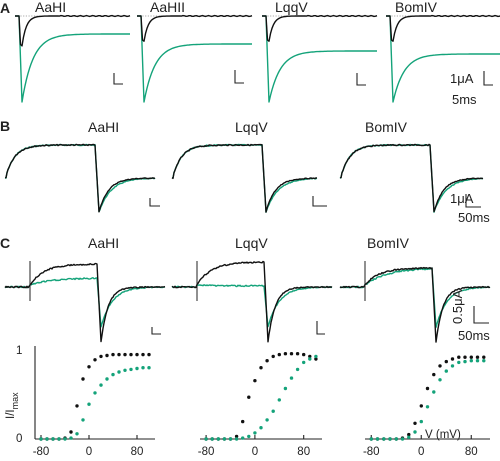  What do you see at coordinates (41, 452) in the screenshot?
I see `iv-xtick-label-aahi: -80` at bounding box center [41, 452].